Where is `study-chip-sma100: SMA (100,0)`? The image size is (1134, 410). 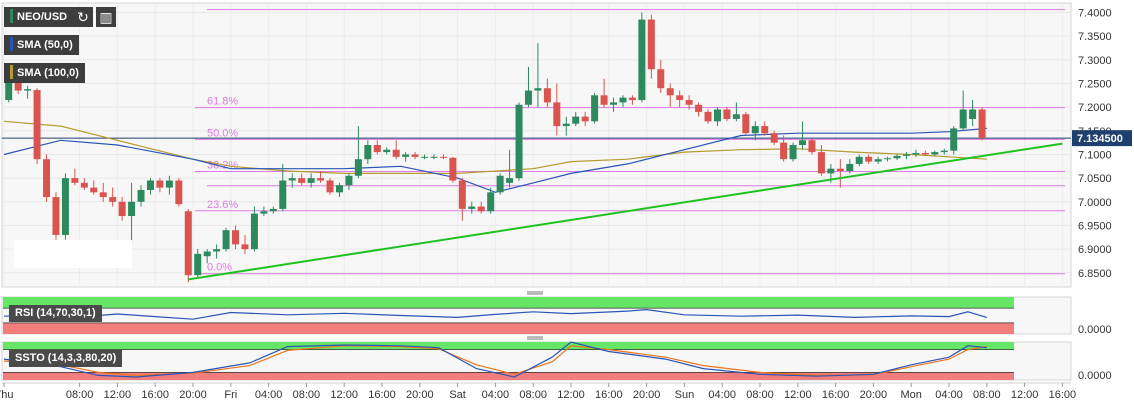 study-chip-sma100: SMA (100,0) is located at coordinates (44, 73).